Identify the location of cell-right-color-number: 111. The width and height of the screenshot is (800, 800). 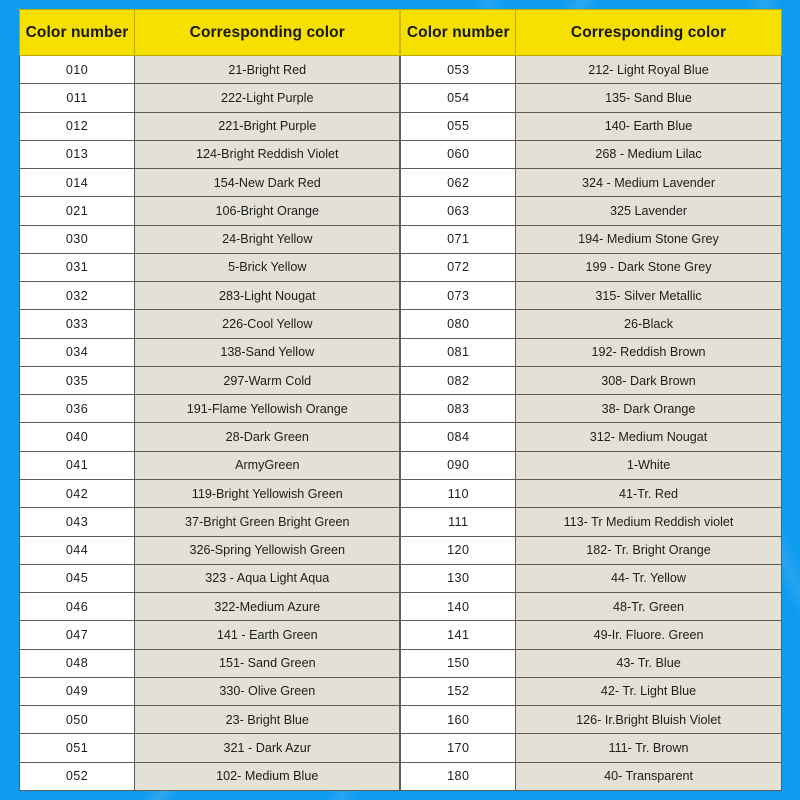
(458, 522).